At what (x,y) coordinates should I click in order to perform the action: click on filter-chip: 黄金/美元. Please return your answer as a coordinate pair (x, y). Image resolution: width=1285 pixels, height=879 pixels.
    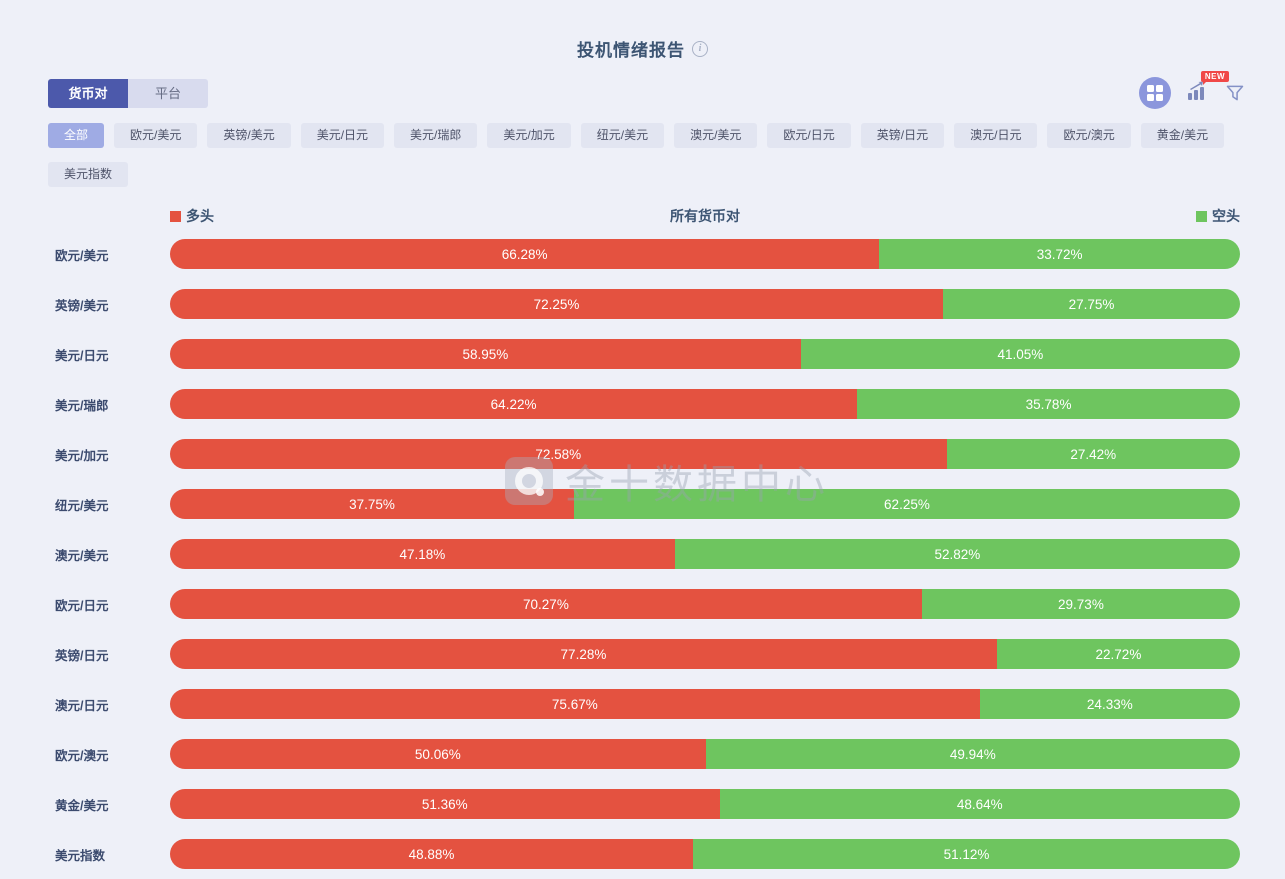
    Looking at the image, I should click on (1182, 135).